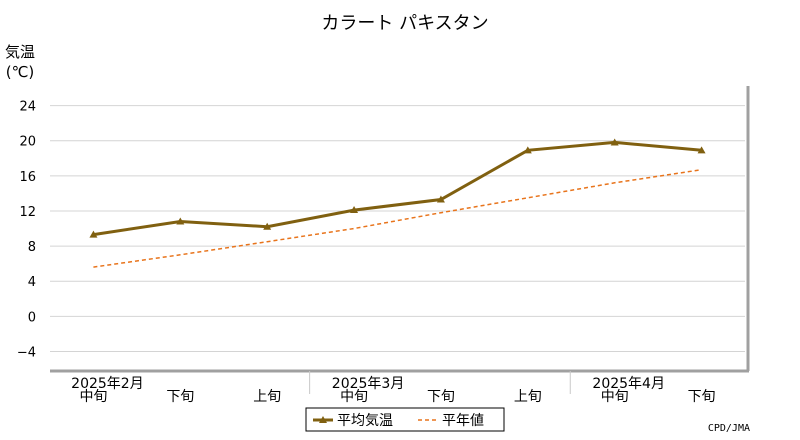 The image size is (800, 440). What do you see at coordinates (368, 384) in the screenshot?
I see `x-month-label: 2025年3月` at bounding box center [368, 384].